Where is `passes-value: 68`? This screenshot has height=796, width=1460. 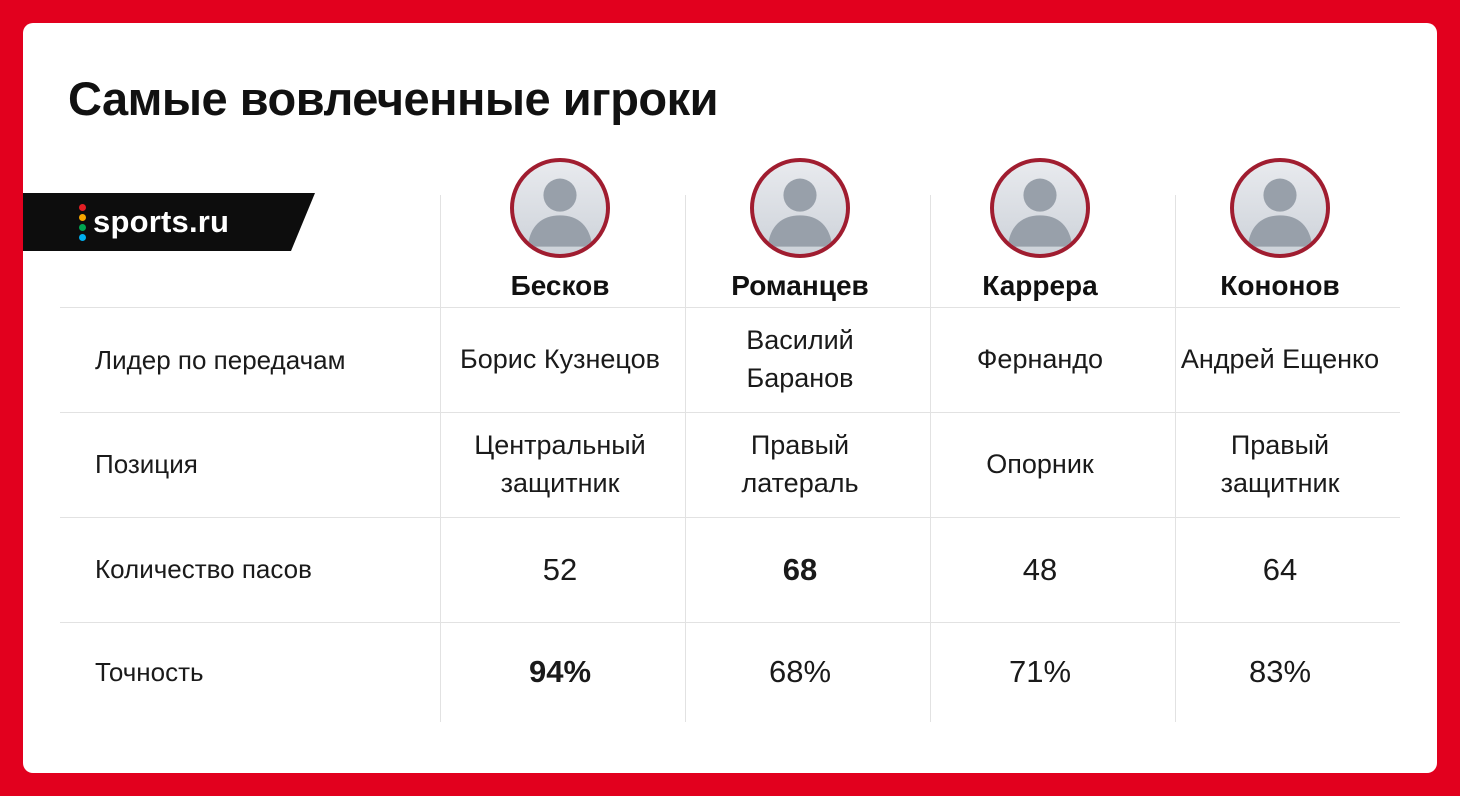 passes-value: 68 is located at coordinates (800, 569).